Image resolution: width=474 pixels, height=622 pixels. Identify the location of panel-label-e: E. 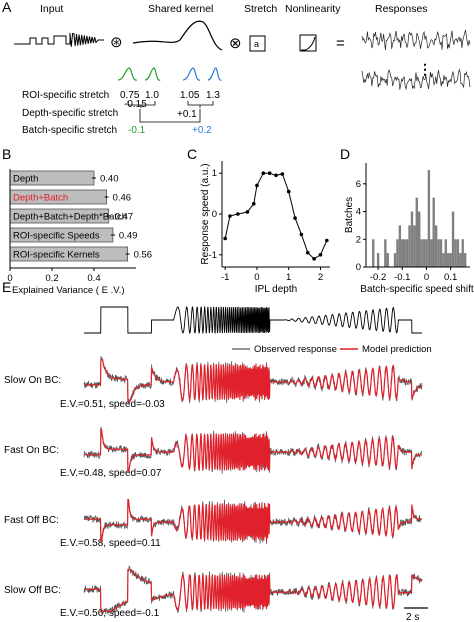
(6, 287).